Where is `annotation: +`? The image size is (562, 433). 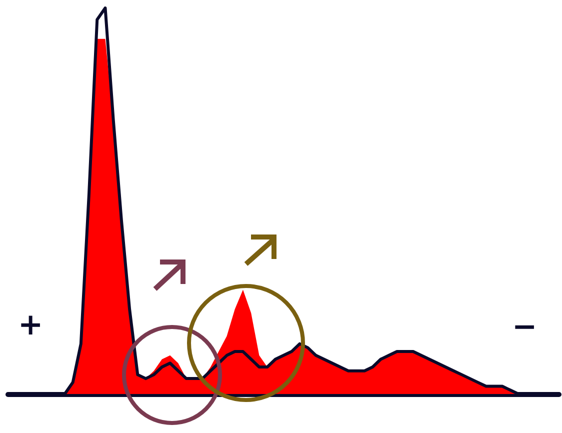
annotation: + is located at coordinates (31, 325).